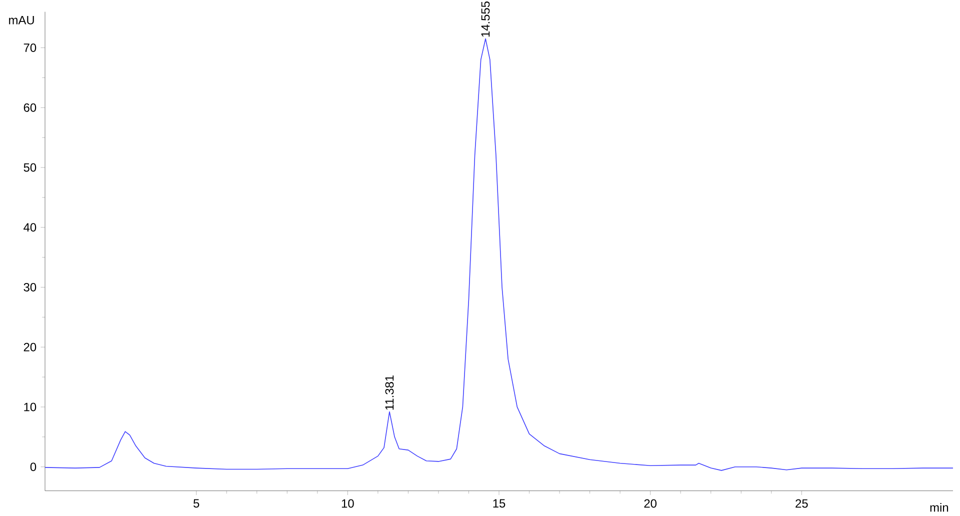 The image size is (960, 516). What do you see at coordinates (389, 393) in the screenshot?
I see `annotation: 11.381` at bounding box center [389, 393].